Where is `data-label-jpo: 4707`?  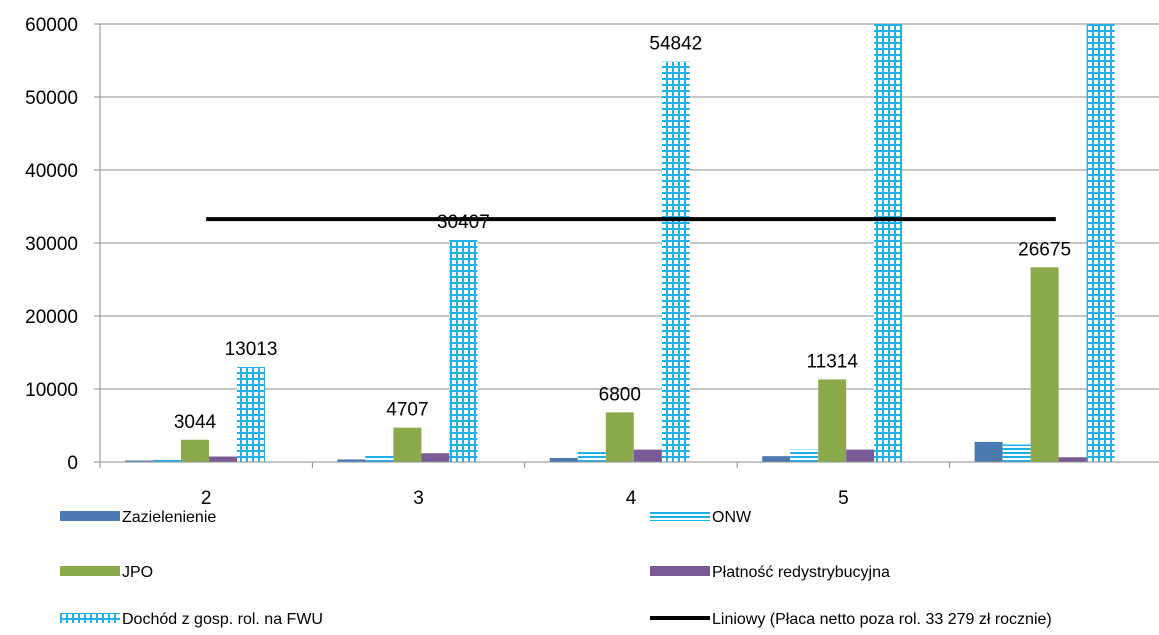
data-label-jpo: 4707 is located at coordinates (407, 410).